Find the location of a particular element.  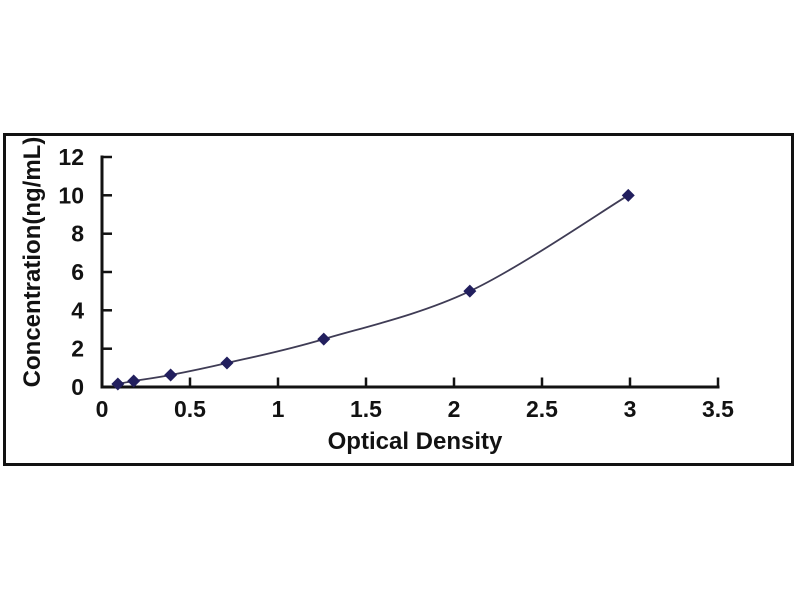

x-tick-label: 2 is located at coordinates (454, 409).